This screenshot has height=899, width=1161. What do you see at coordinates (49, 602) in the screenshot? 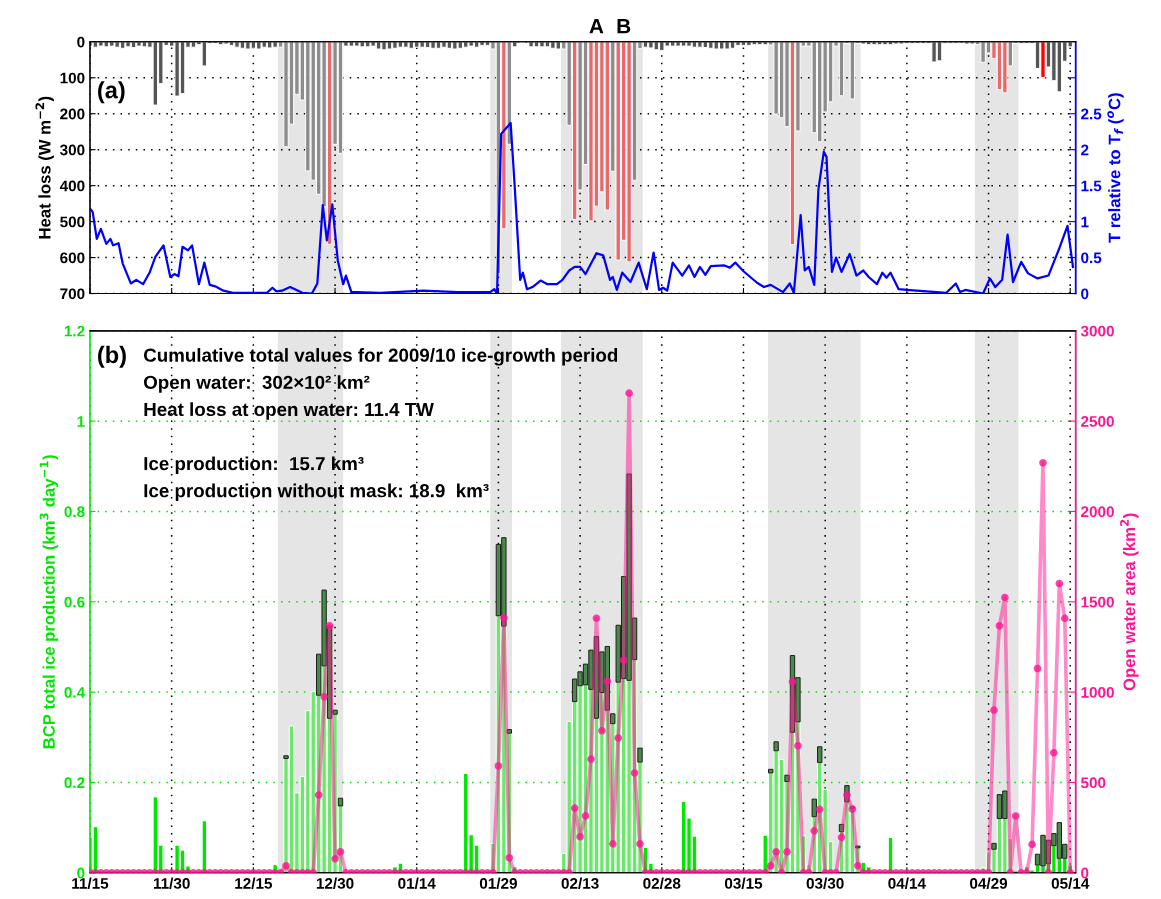
I see `y-axis-title: BCP total ice production (km$^{3}$ day$^{−1}$)` at bounding box center [49, 602].